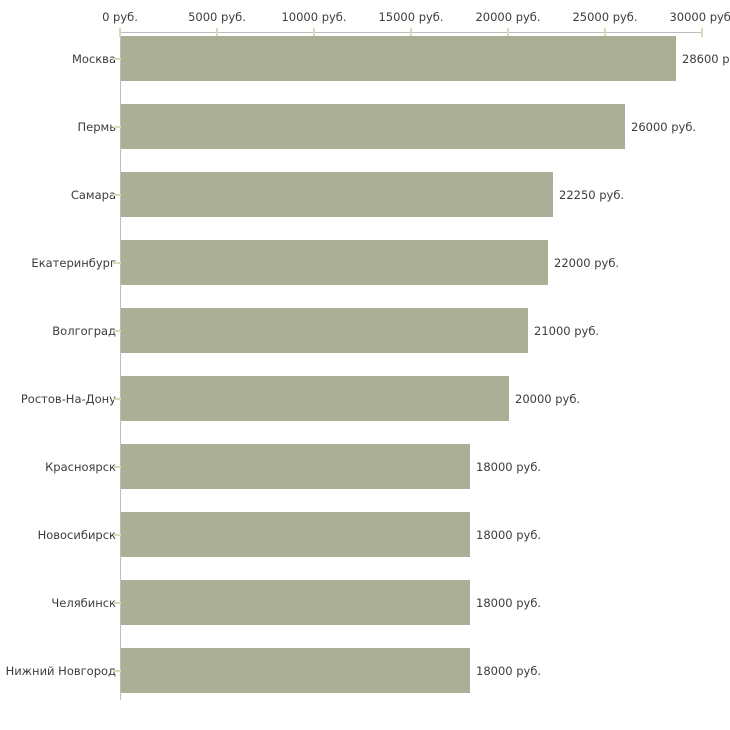 Image resolution: width=730 pixels, height=730 pixels. I want to click on category-label: Челябинск, so click(83, 602).